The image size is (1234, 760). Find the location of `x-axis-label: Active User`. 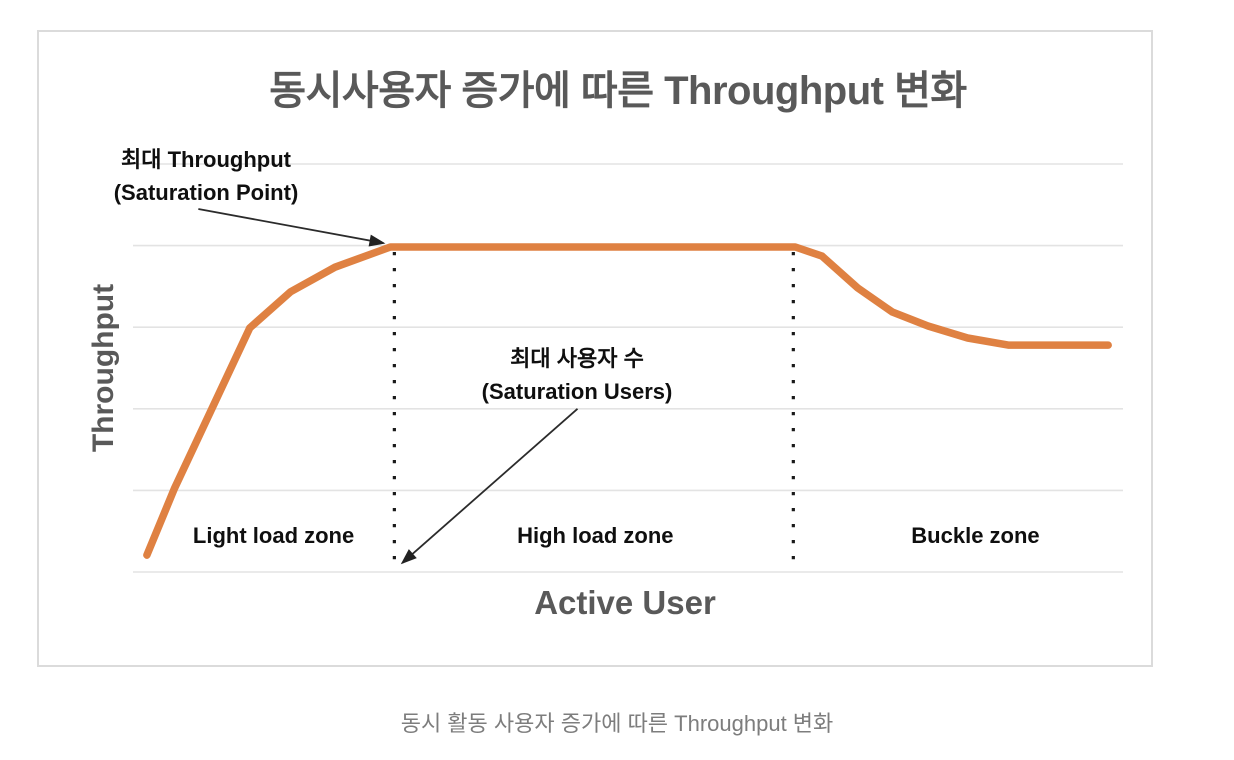

x-axis-label: Active User is located at coordinates (625, 602).